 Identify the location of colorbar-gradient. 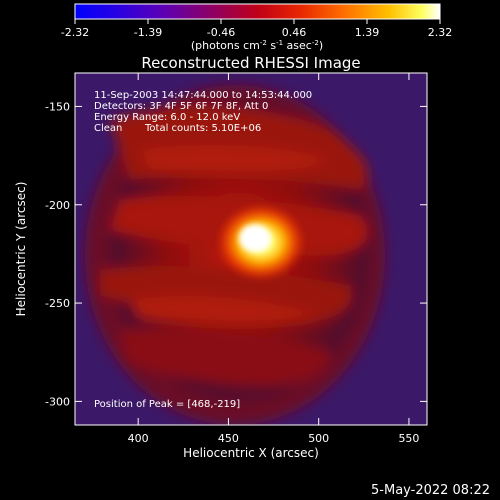
(257, 11).